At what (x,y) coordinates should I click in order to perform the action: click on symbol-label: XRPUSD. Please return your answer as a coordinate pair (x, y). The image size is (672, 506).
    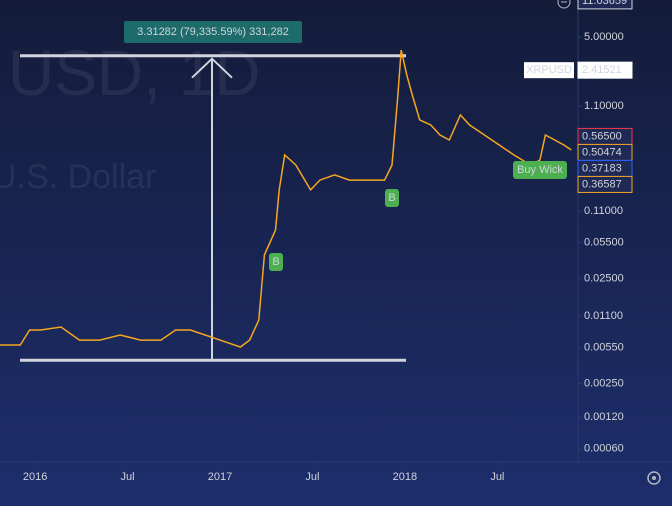
    Looking at the image, I should click on (549, 70).